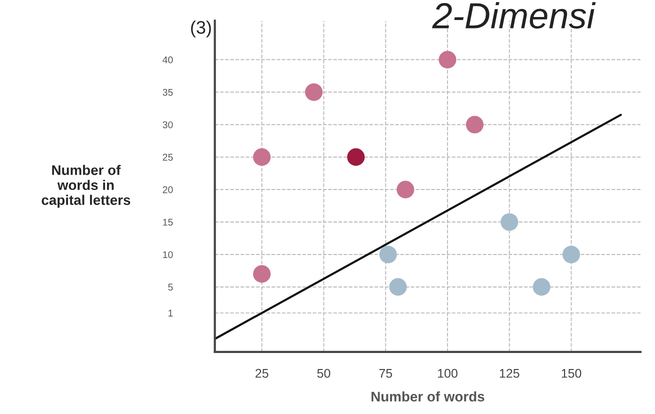  What do you see at coordinates (170, 313) in the screenshot?
I see `y-tick-label: 1` at bounding box center [170, 313].